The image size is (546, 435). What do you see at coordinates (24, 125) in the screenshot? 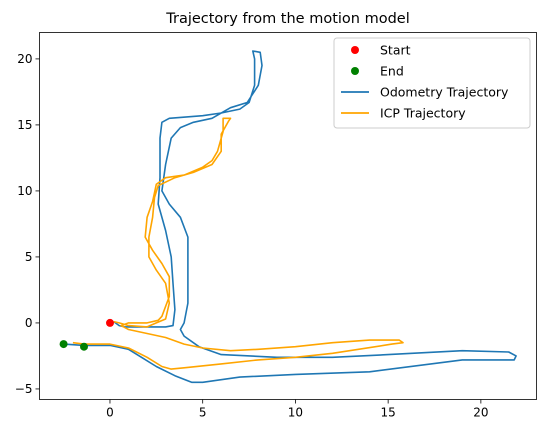
I see `y-tick-label: 15` at bounding box center [24, 125].